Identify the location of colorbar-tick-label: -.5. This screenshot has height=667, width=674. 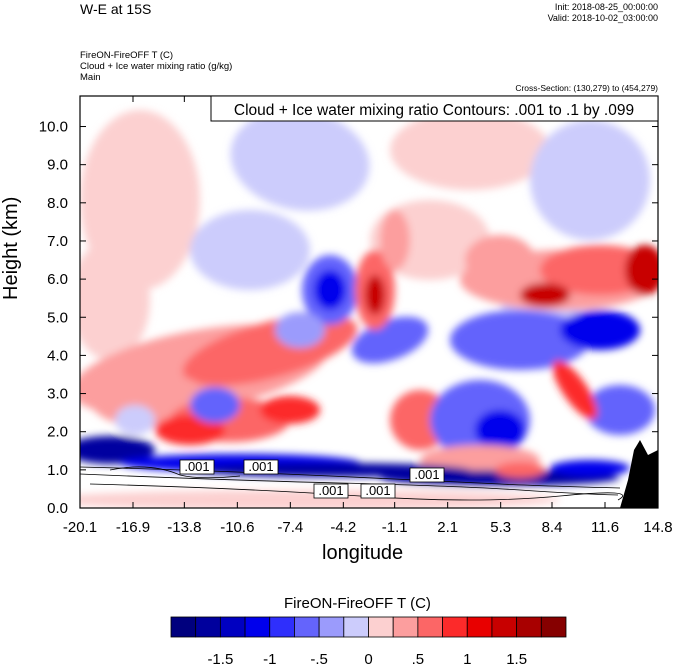
(319, 659).